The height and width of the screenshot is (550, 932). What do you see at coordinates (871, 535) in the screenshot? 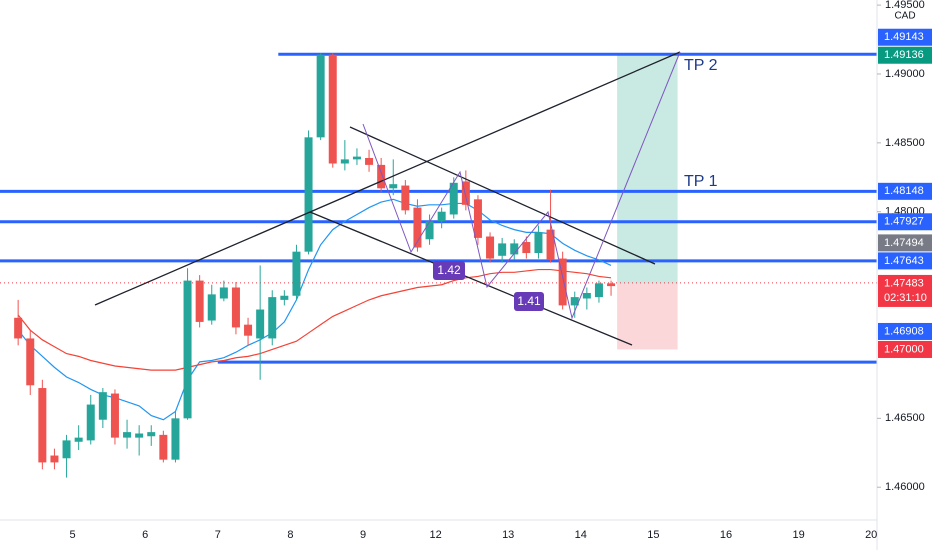
I see `x-tick-label: 20` at bounding box center [871, 535].